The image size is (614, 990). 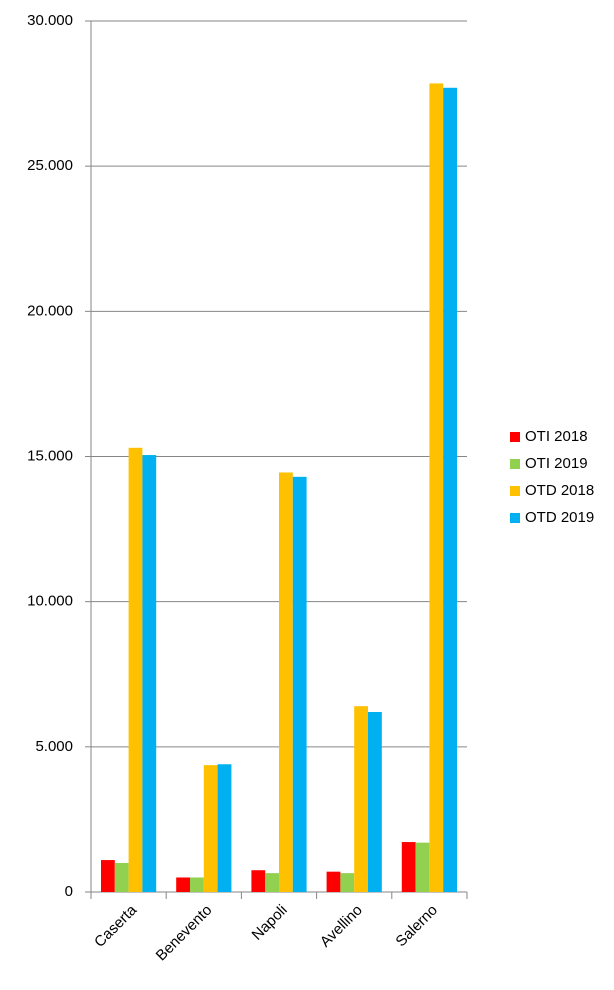 What do you see at coordinates (270, 923) in the screenshot?
I see `x-tick-label: Napoli` at bounding box center [270, 923].